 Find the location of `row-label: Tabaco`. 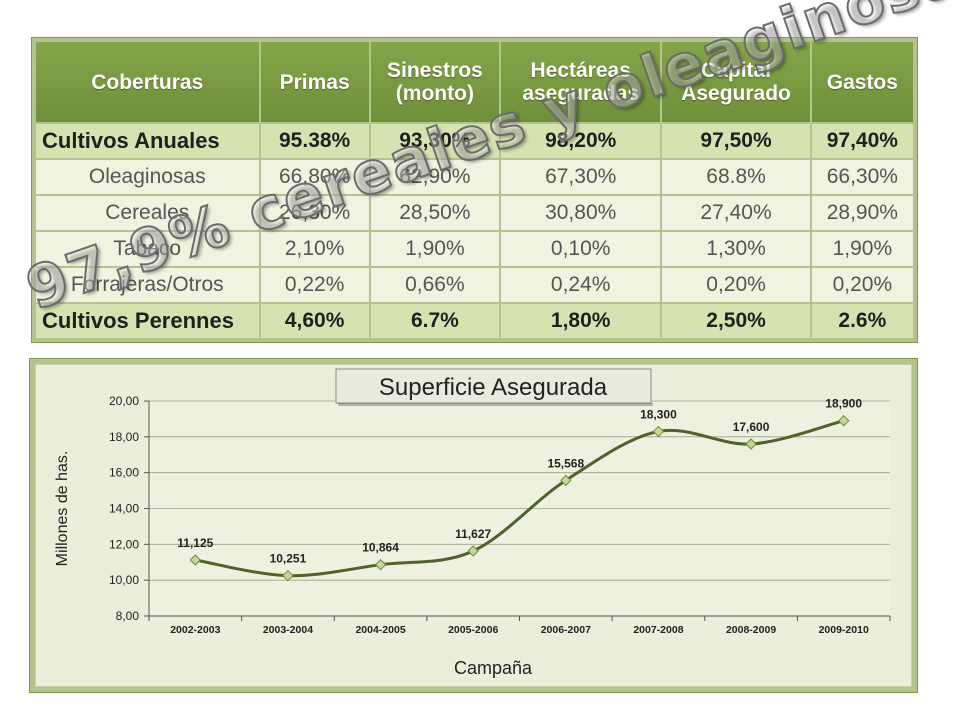

row-label: Tabaco is located at coordinates (147, 249).